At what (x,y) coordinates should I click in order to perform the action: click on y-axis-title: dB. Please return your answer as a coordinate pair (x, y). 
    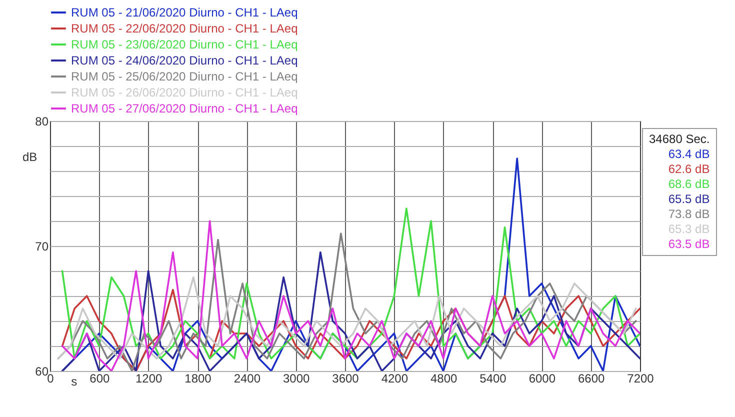
    Looking at the image, I should click on (30, 157).